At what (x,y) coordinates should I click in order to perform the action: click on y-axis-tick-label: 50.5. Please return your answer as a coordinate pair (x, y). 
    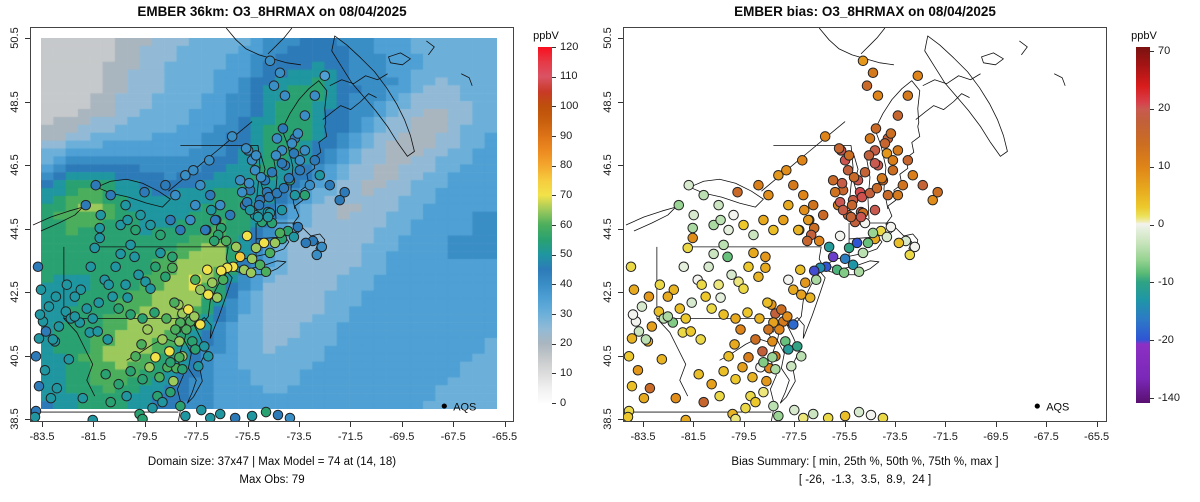
    Looking at the image, I should click on (15, 38).